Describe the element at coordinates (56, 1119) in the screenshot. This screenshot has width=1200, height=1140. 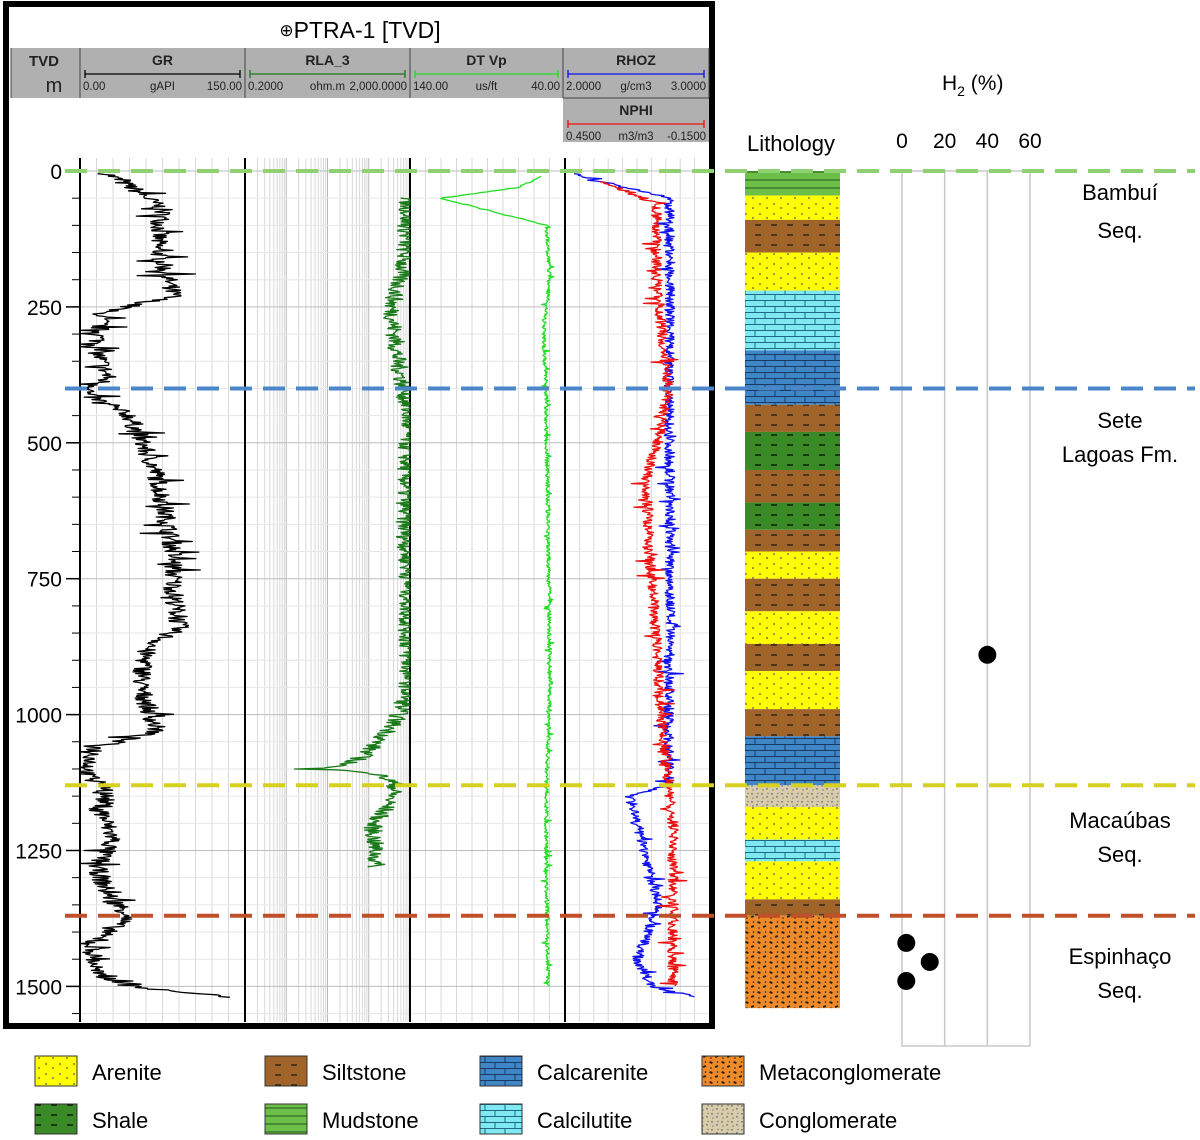
I see `legend-swatch-shale` at that location.